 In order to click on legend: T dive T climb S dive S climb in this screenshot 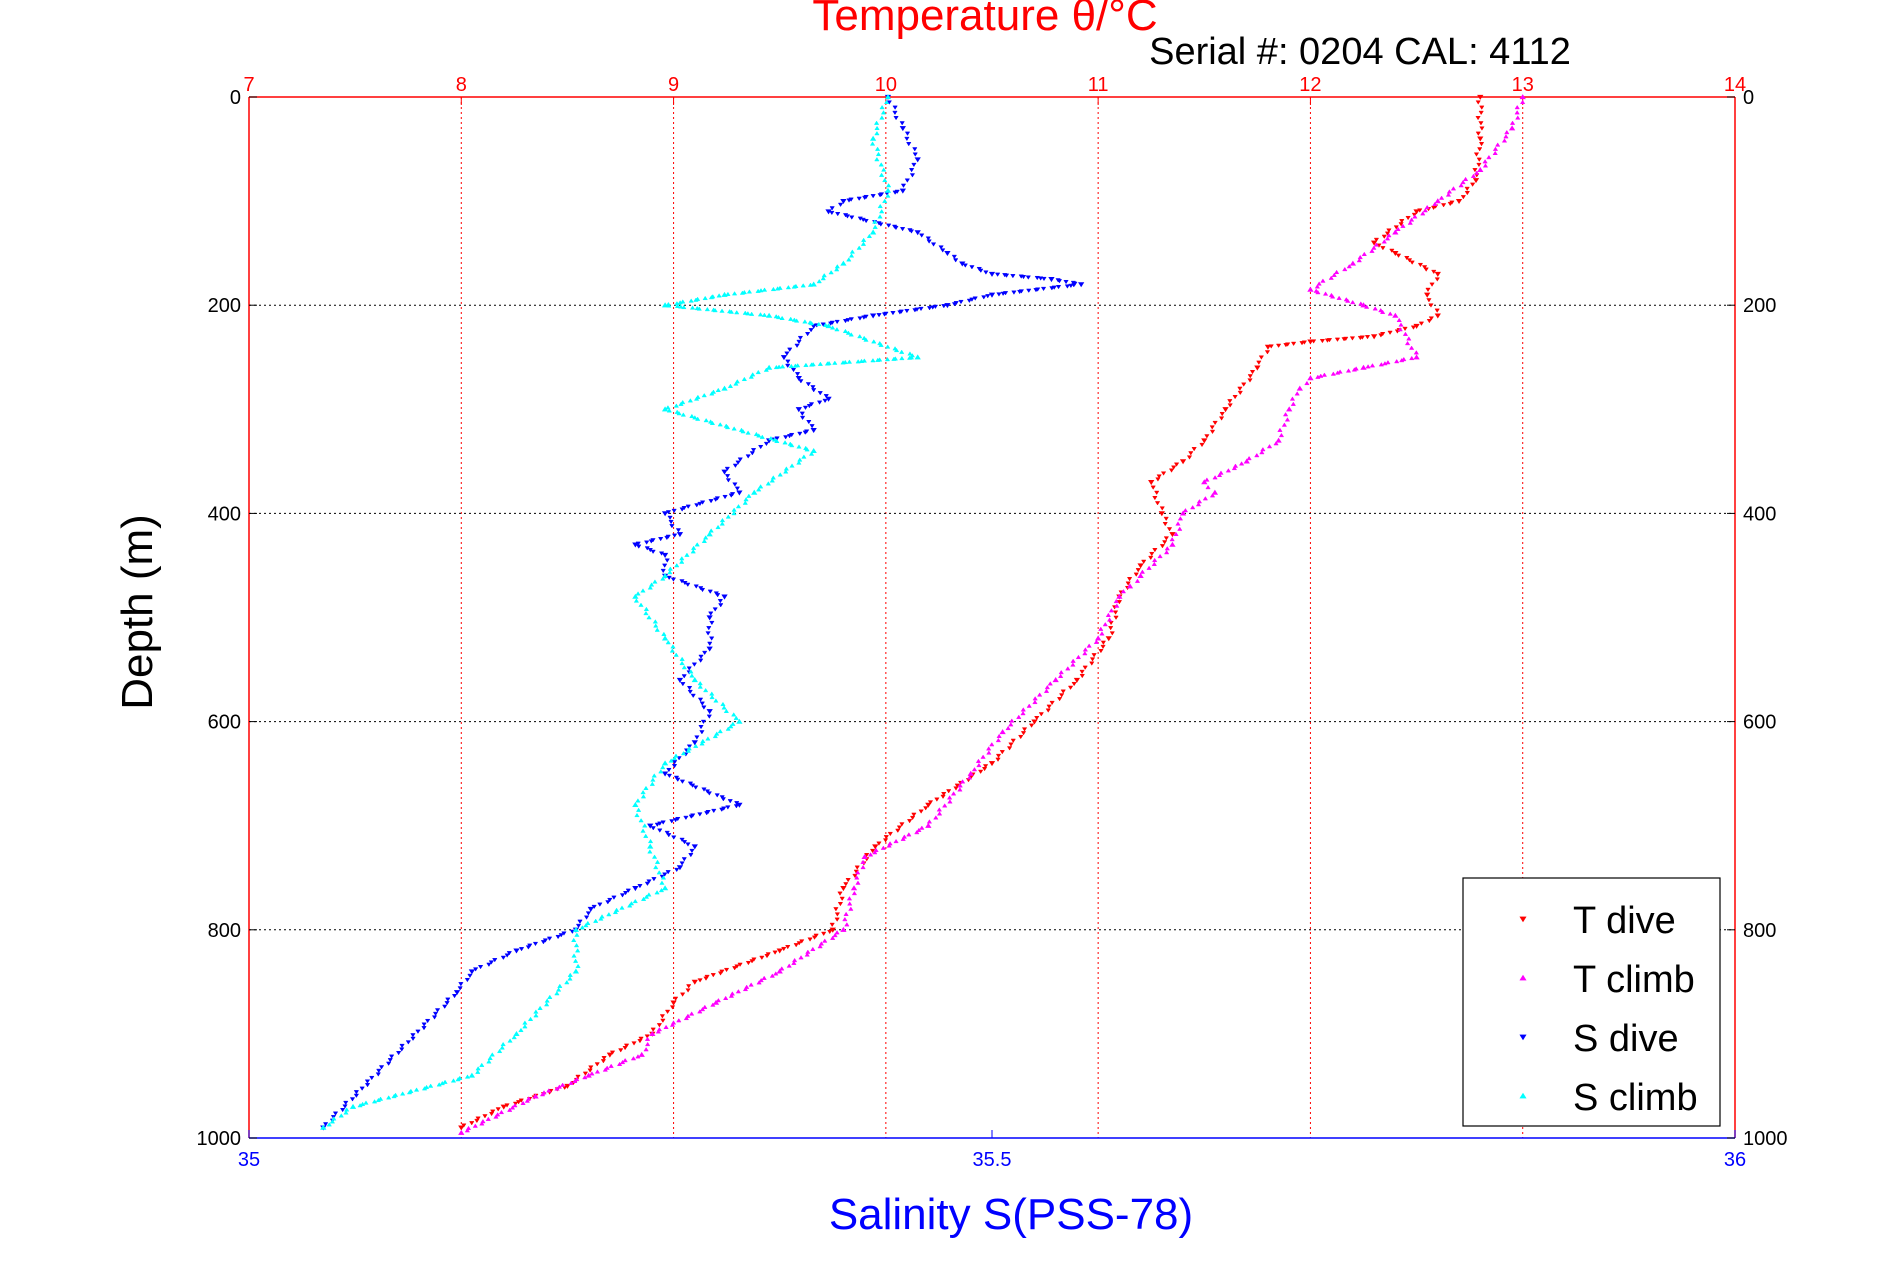, I will do `click(1591, 1002)`.